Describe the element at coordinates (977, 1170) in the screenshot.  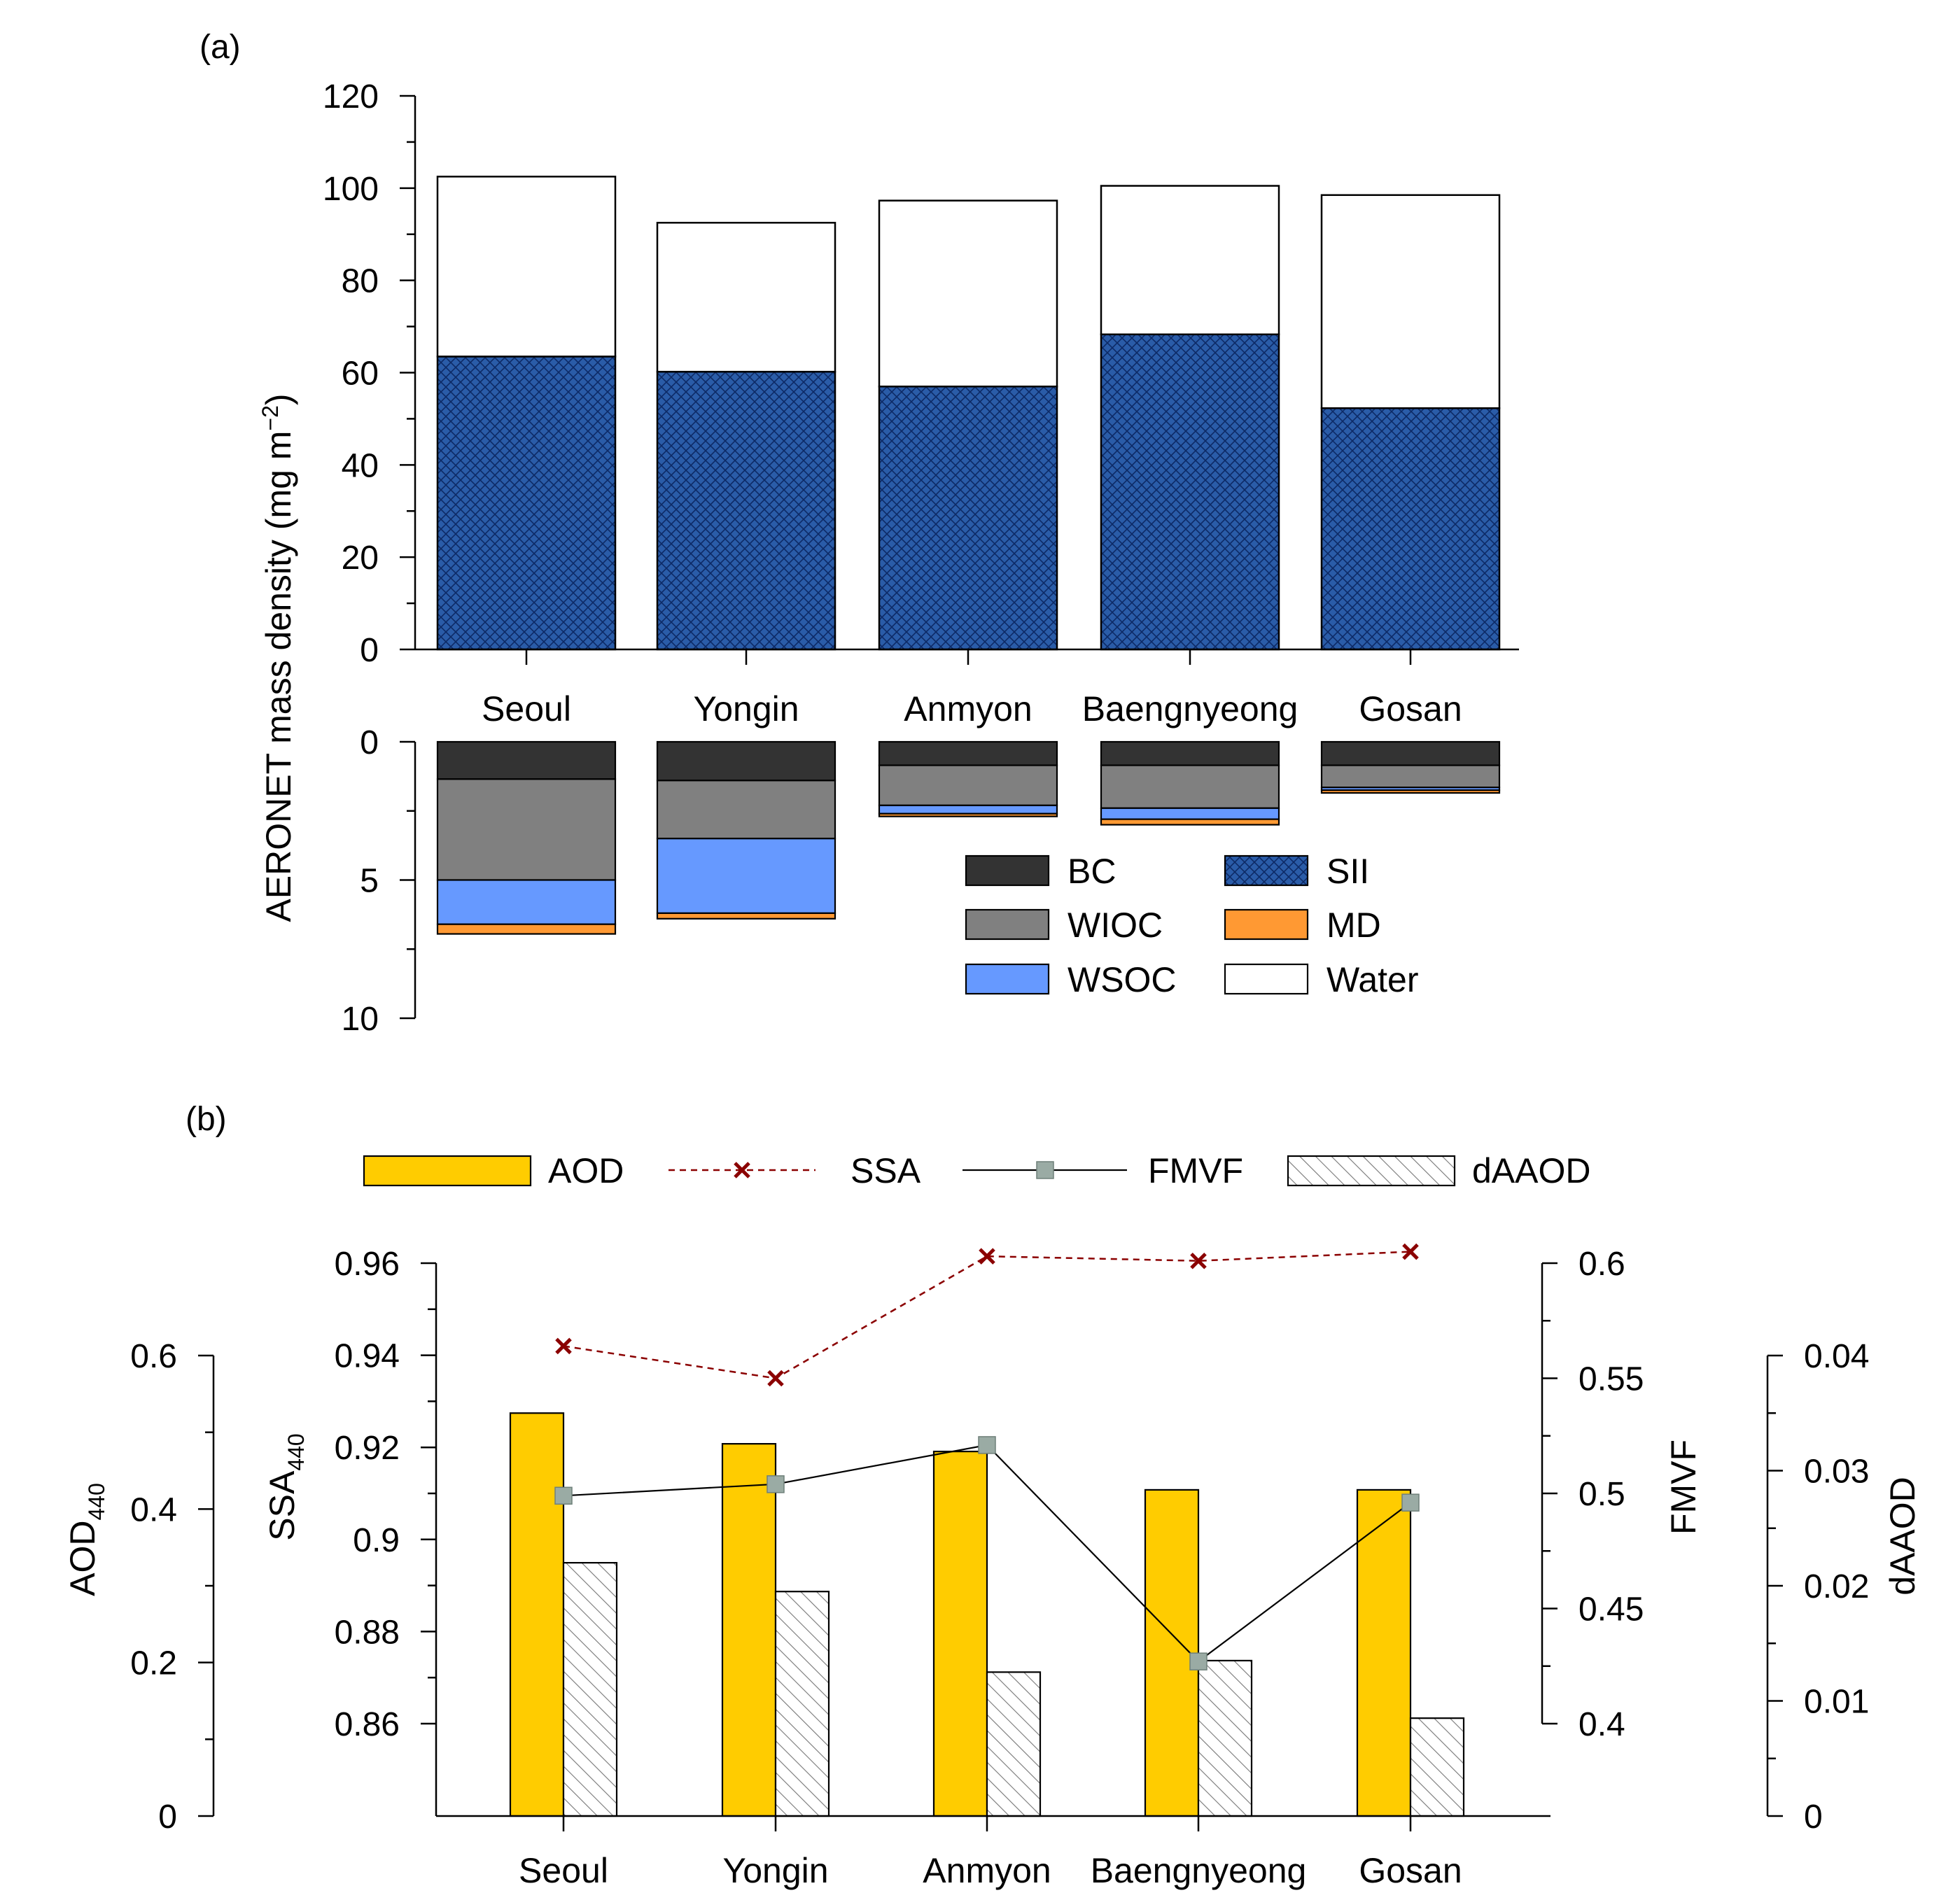
I see `panel-b-legend: AOD SSA FMVF dAAOD` at that location.